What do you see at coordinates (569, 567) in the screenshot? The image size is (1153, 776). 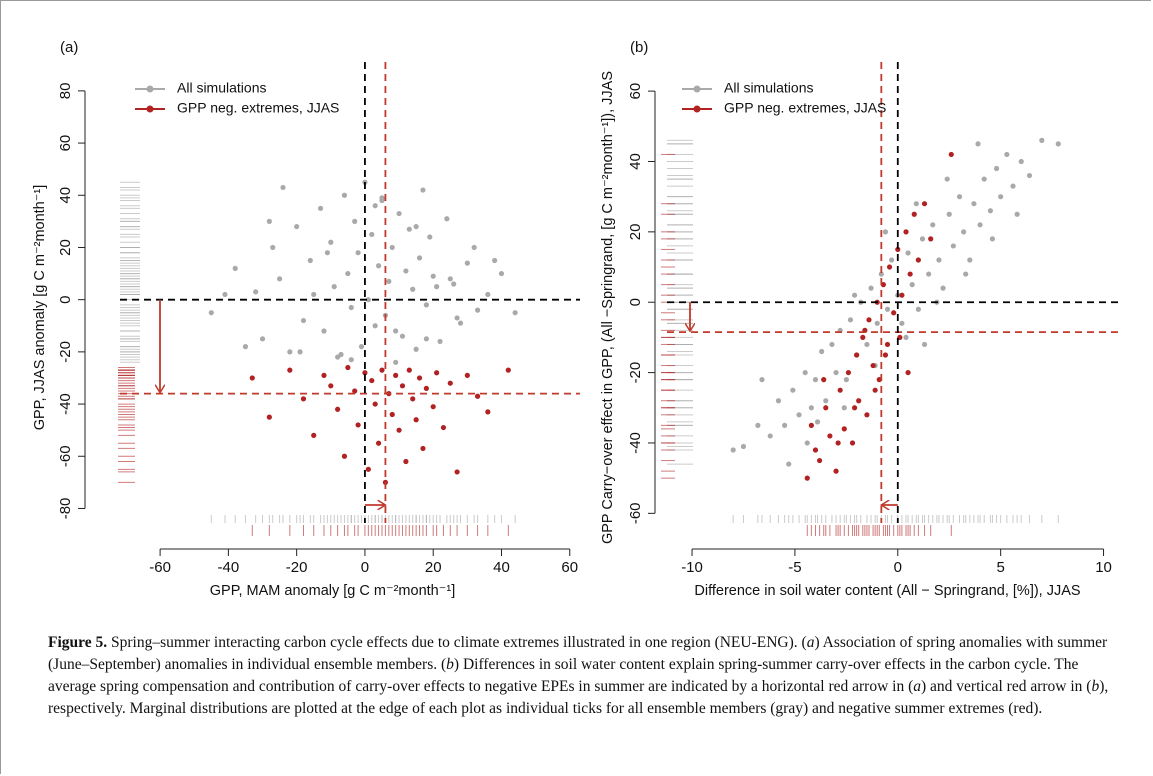 I see `x-tick-label: 60` at bounding box center [569, 567].